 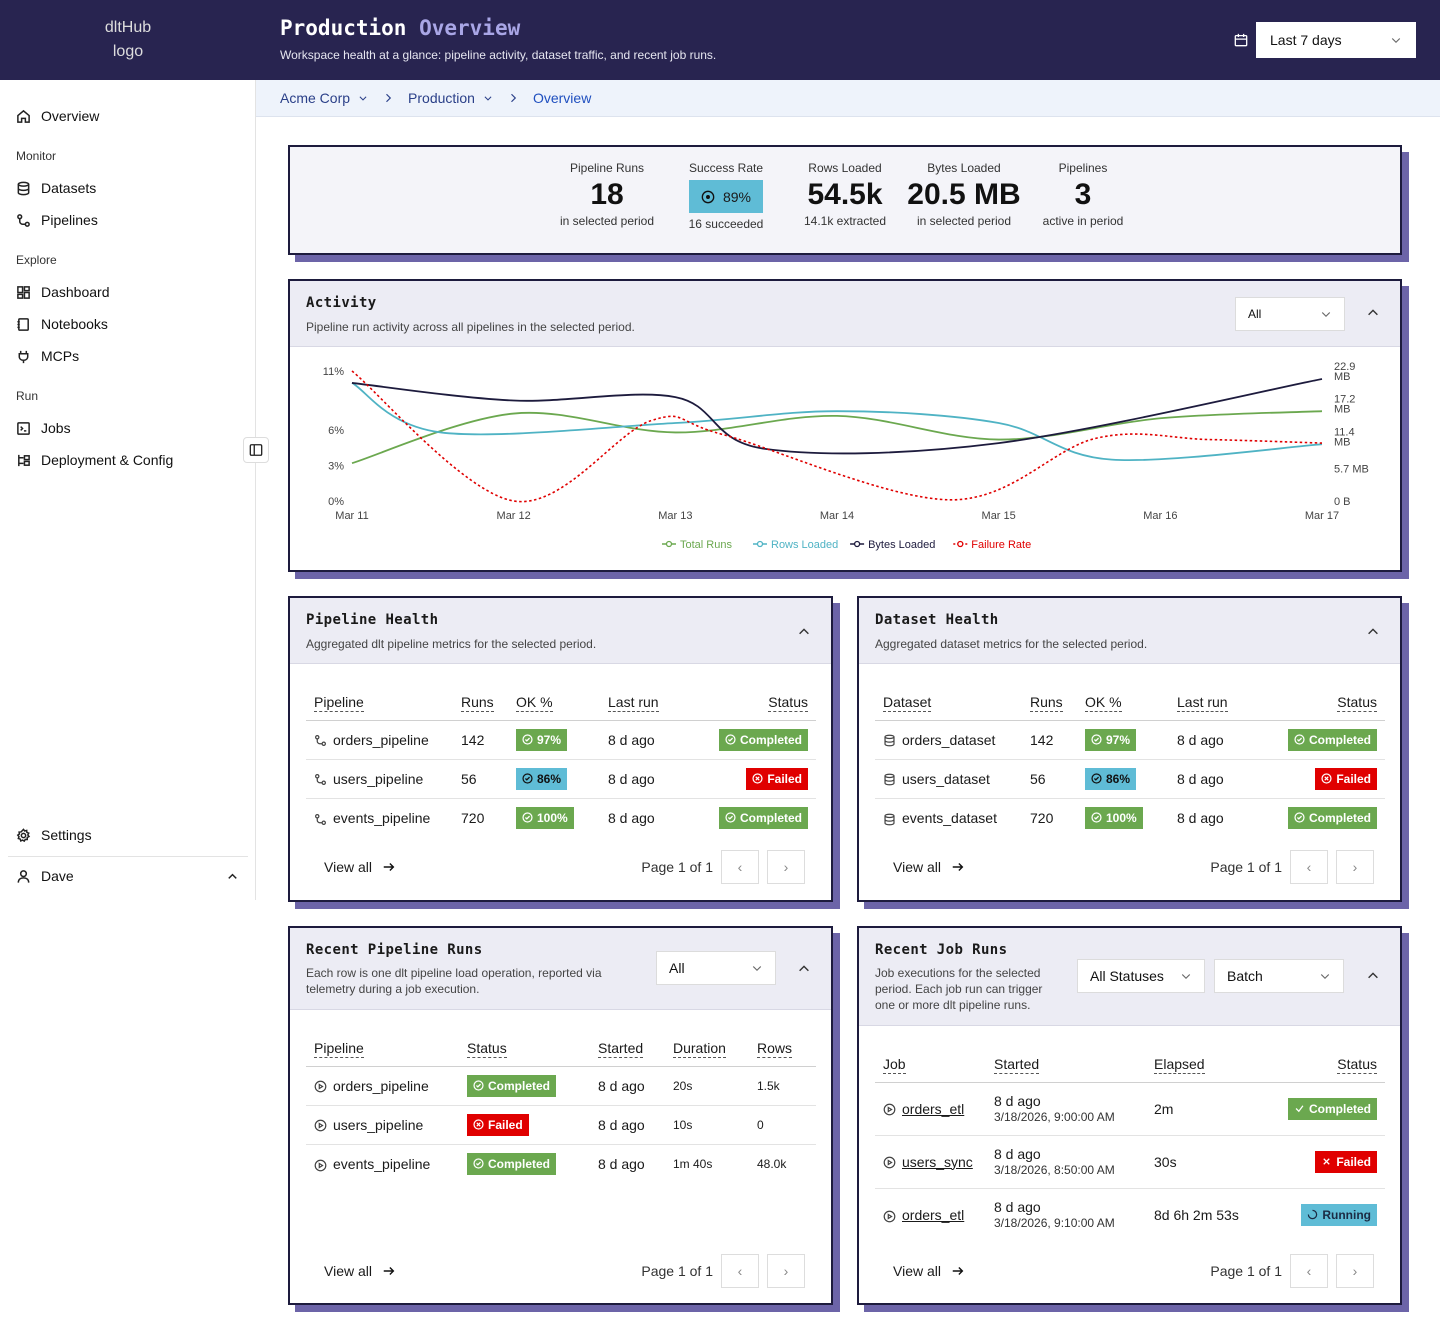 I want to click on sidebar-item-dashboard: Dashboard, so click(x=63, y=292).